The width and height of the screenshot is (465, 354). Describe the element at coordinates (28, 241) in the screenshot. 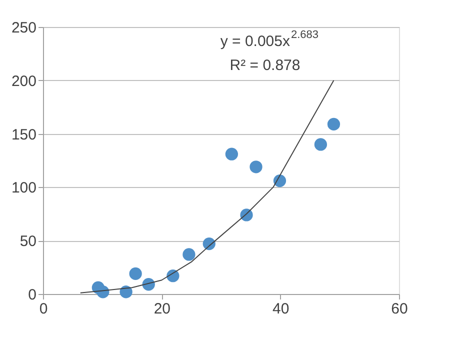

I see `y-tick-label: 50` at that location.